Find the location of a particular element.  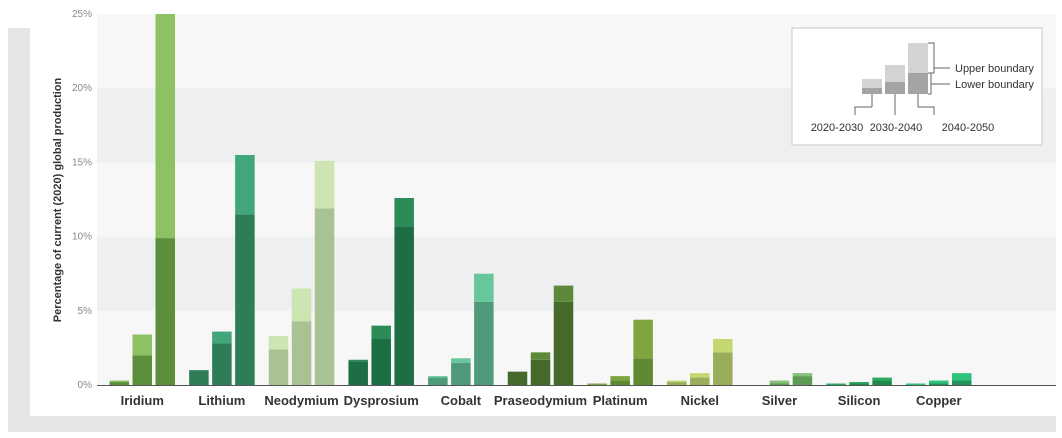

y-tick-label: 25% is located at coordinates (82, 14).